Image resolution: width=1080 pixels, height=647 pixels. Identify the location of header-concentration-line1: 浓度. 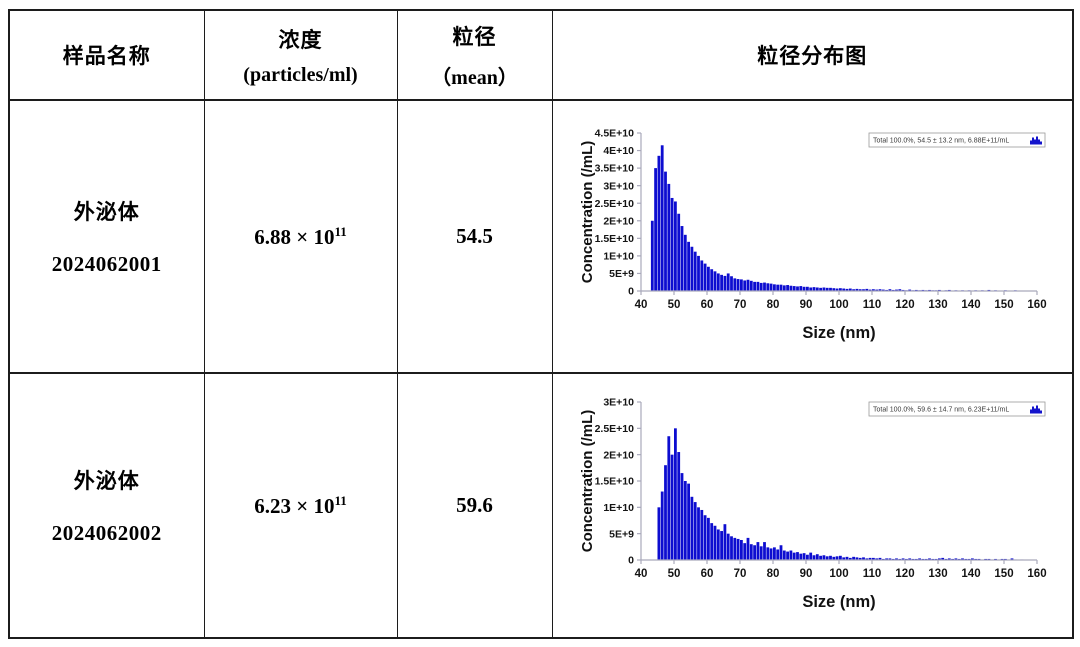
(300, 39).